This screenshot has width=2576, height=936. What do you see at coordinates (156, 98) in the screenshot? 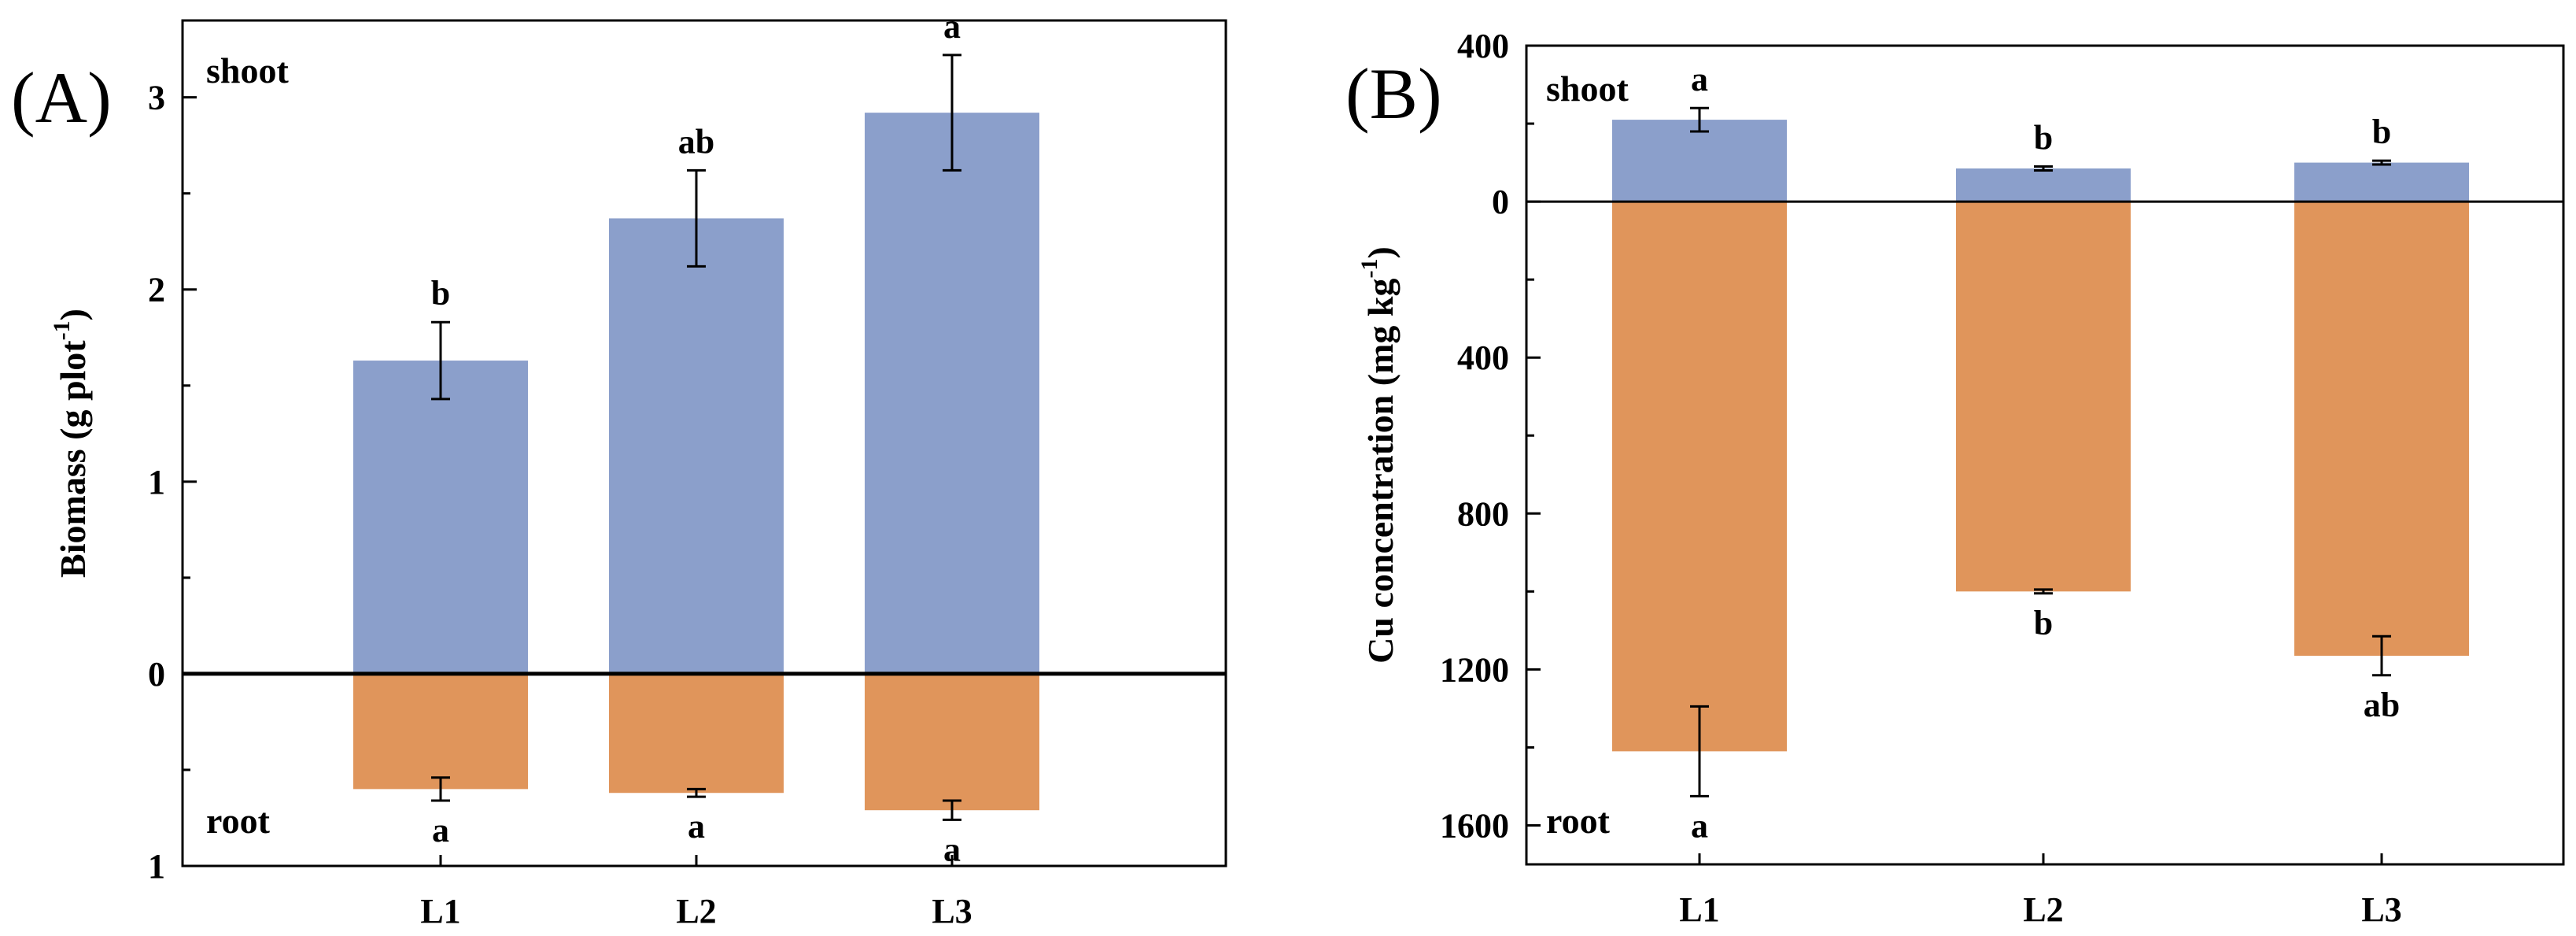
I see `y-tick-label: 3` at bounding box center [156, 98].